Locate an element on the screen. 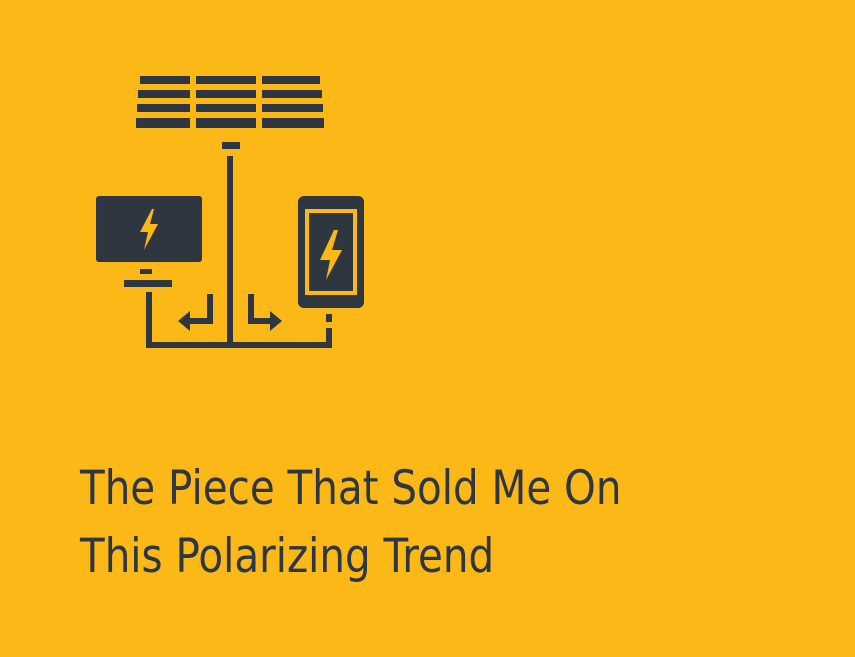  solar-panel-icon is located at coordinates (230, 112).